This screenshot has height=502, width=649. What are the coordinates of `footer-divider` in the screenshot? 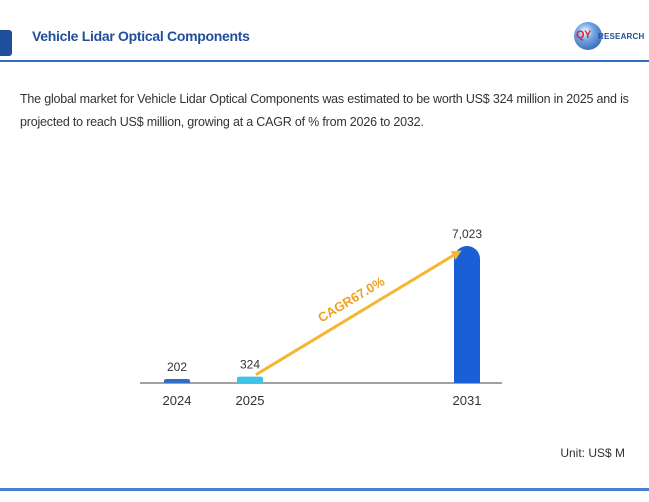 It's located at (324, 489).